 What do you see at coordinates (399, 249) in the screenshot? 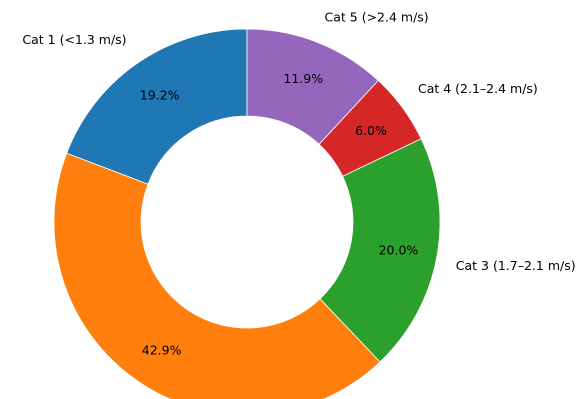
I see `percent-label-cat-3: 20.0%` at bounding box center [399, 249].